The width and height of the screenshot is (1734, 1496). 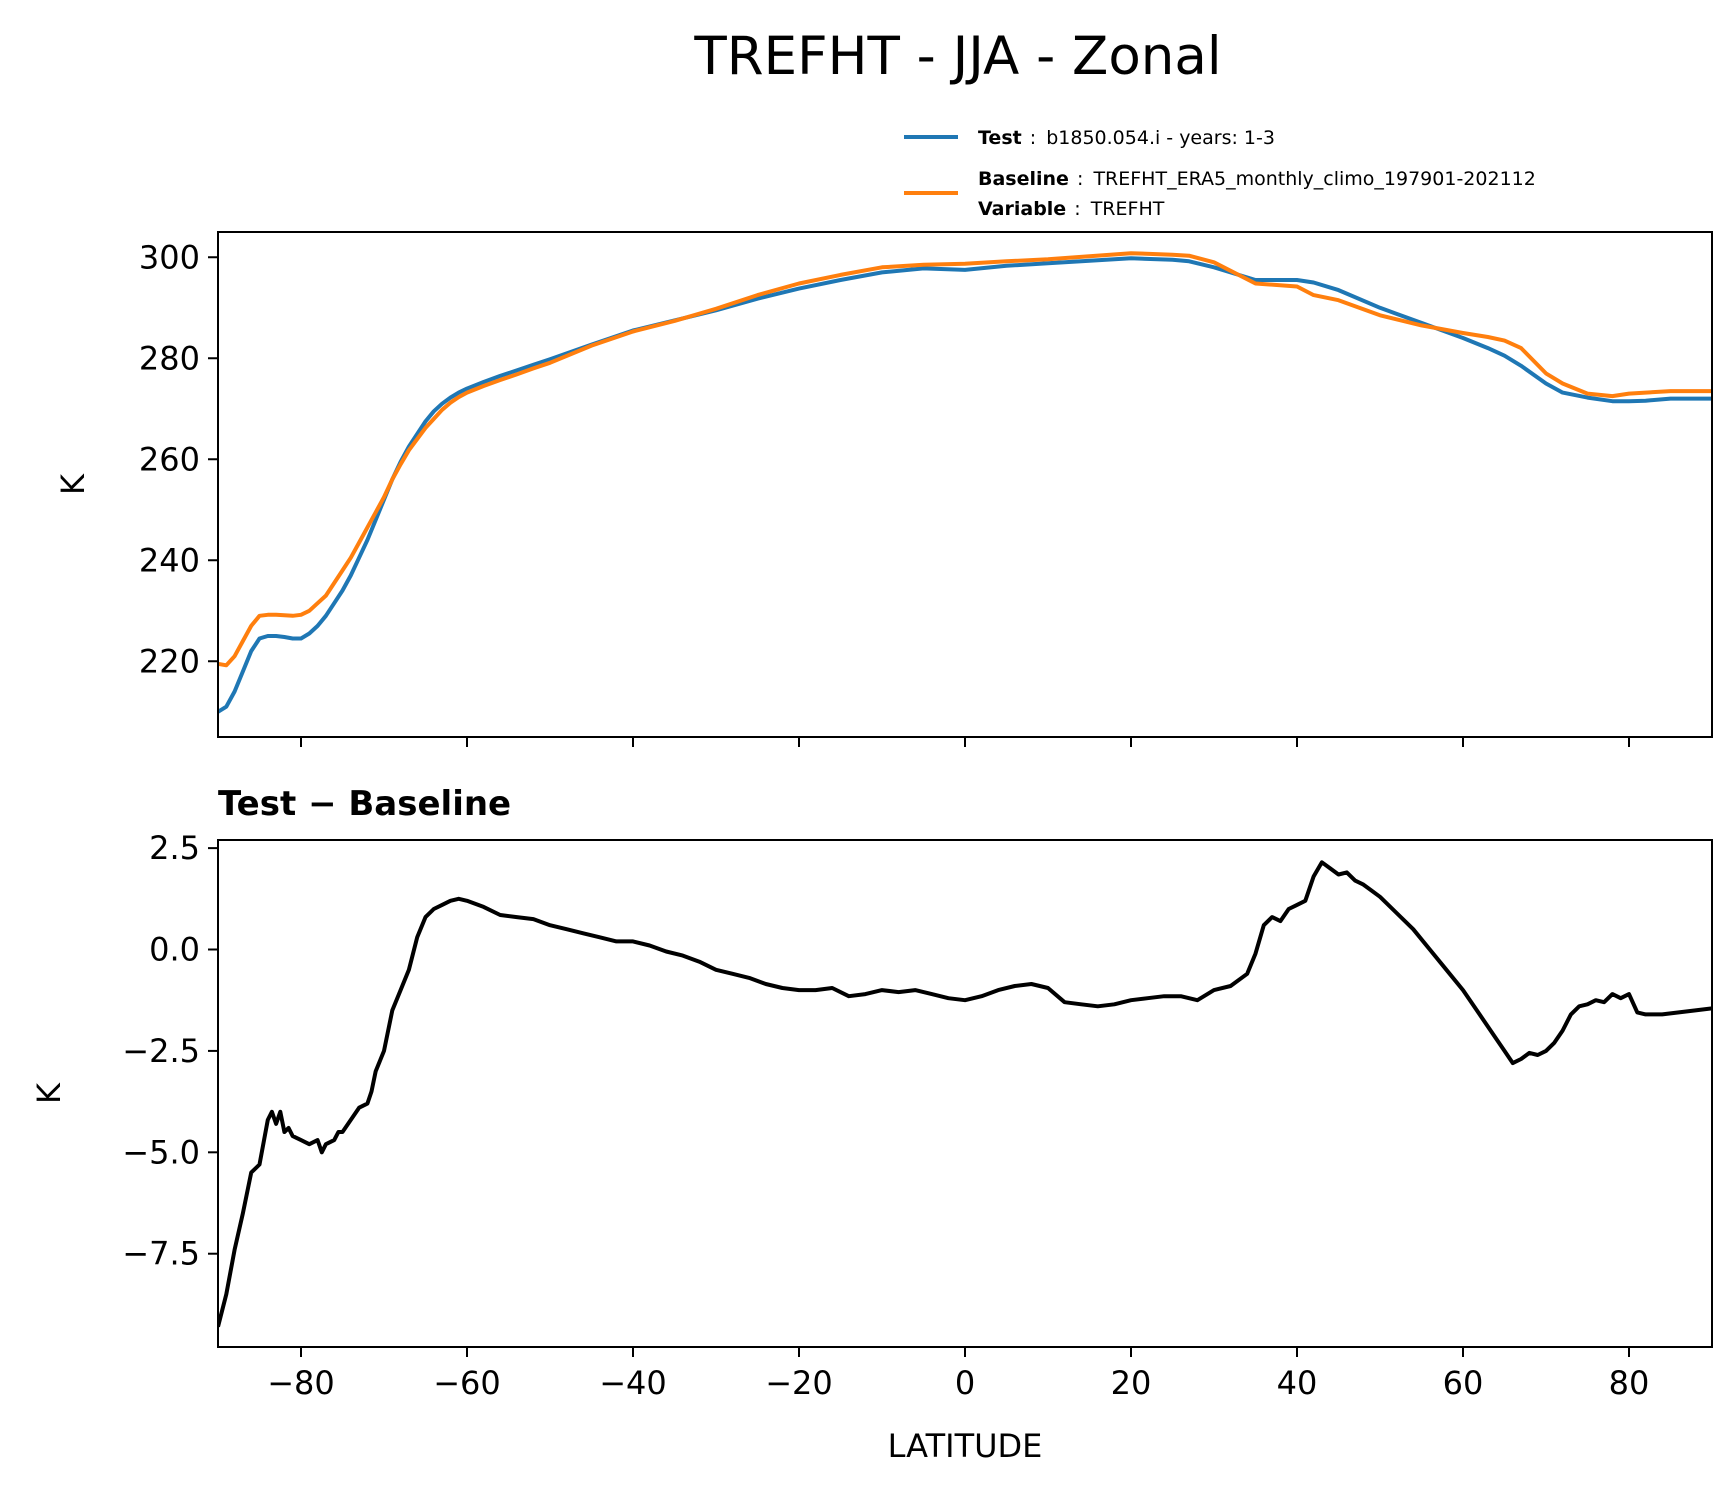 What do you see at coordinates (1127, 209) in the screenshot?
I see `legend-value-variable: TREFHT` at bounding box center [1127, 209].